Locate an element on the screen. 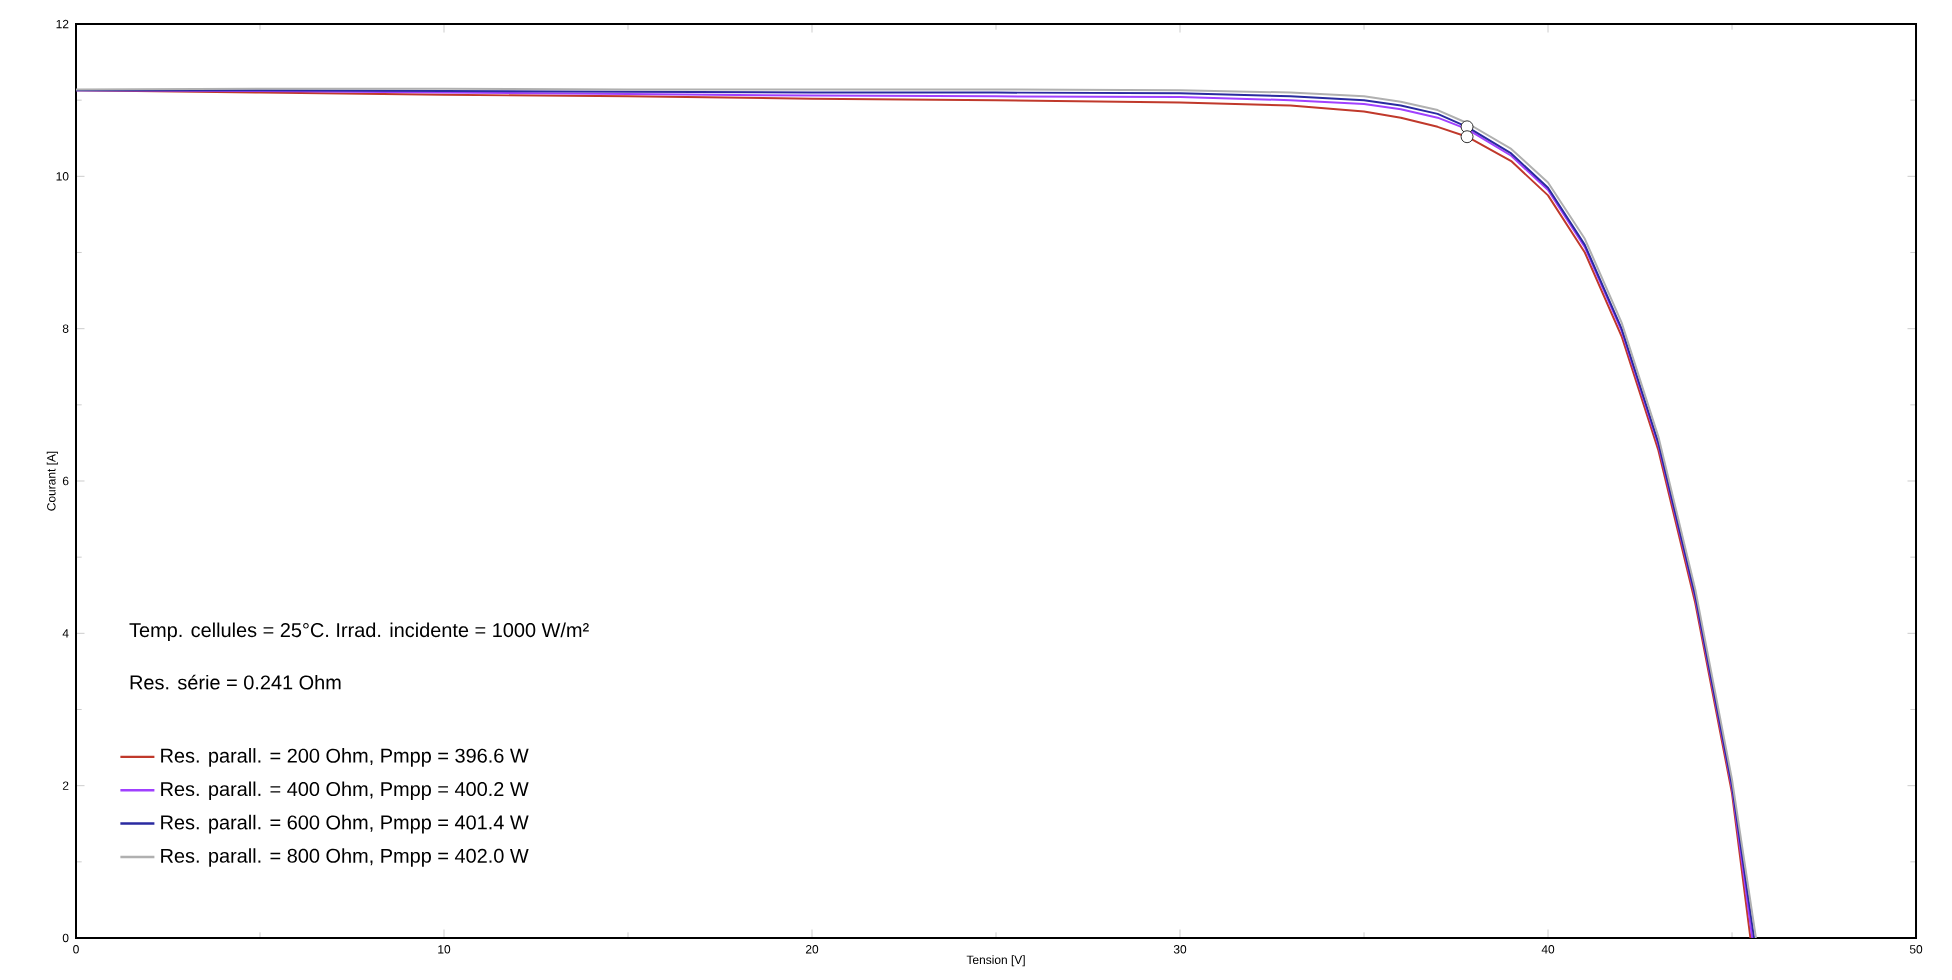 This screenshot has width=1952, height=980. legend-label: Res. parall. = 400 Ohm, Pmpp = 400.2 W is located at coordinates (345, 791).